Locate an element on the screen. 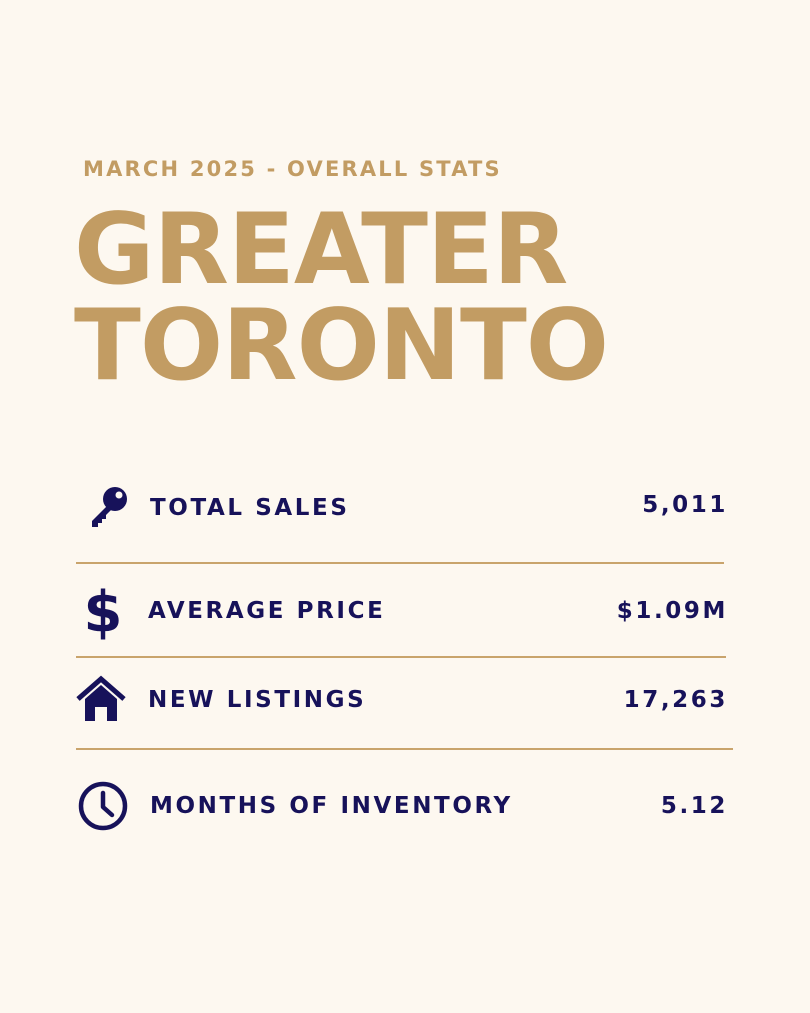 This screenshot has height=1013, width=810. stat-row-months-of-inventory: MONTHS OF INVENTORY 5.12 is located at coordinates (402, 806).